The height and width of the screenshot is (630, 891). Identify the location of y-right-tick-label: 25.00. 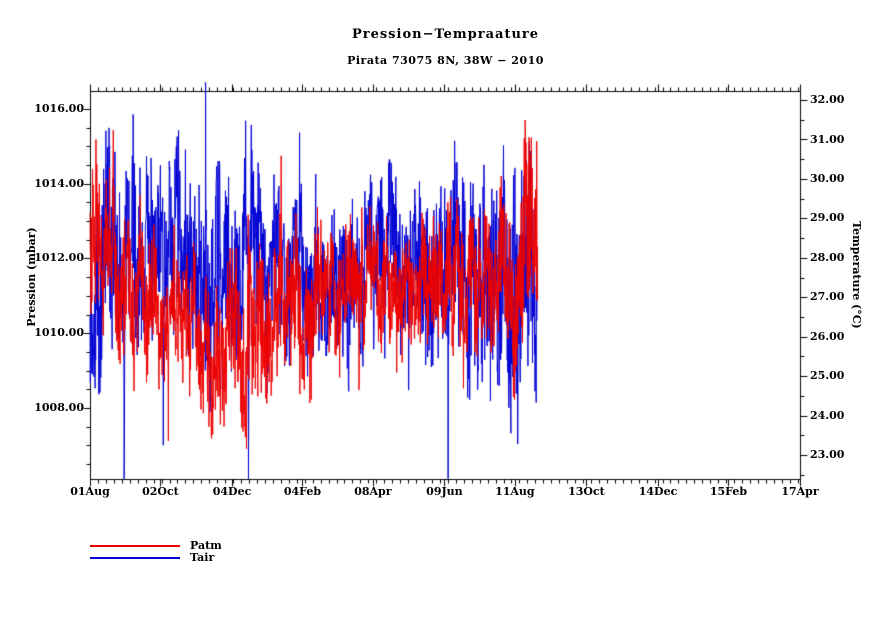
(827, 376).